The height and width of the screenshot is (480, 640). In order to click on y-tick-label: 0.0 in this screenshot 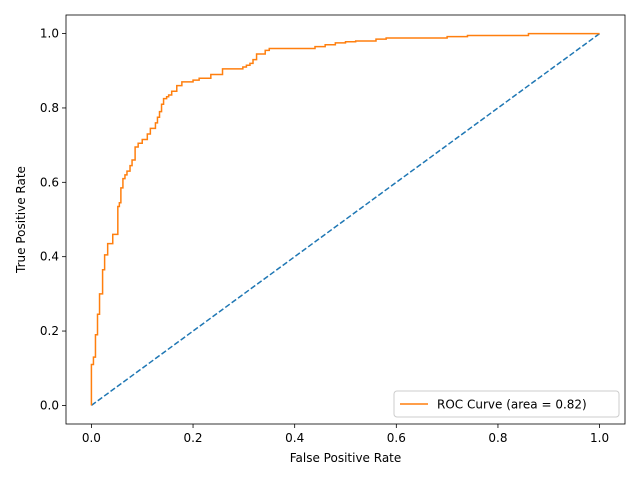, I will do `click(49, 405)`.